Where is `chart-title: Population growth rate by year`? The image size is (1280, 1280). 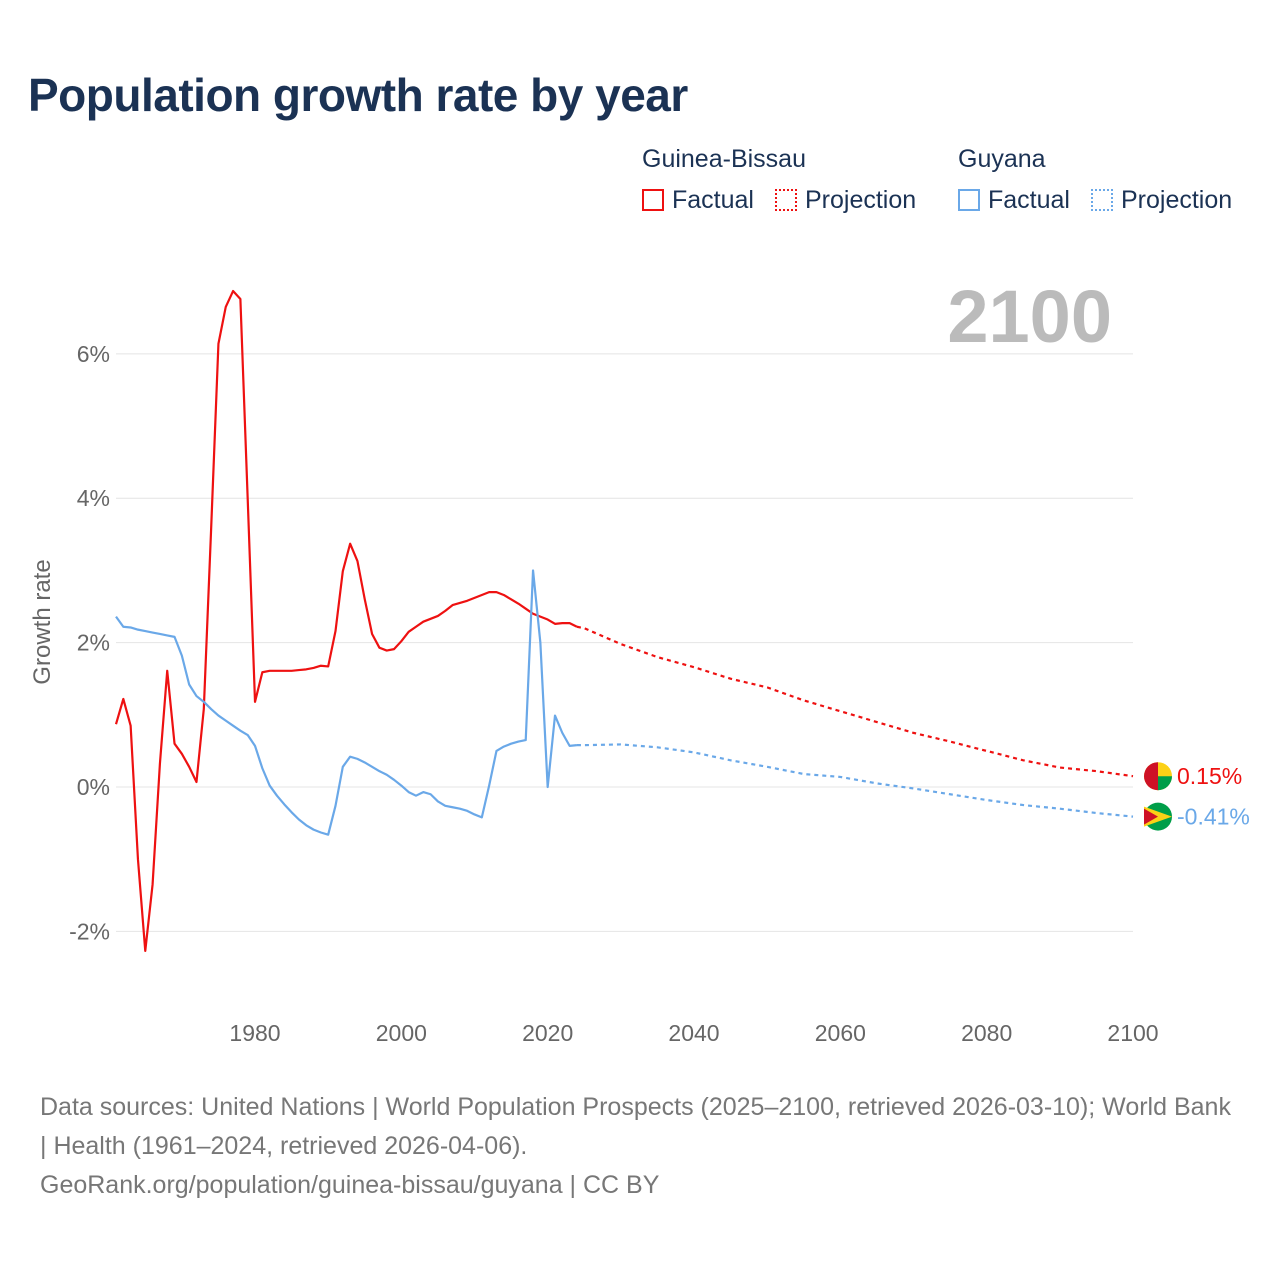
chart-title: Population growth rate by year is located at coordinates (358, 95).